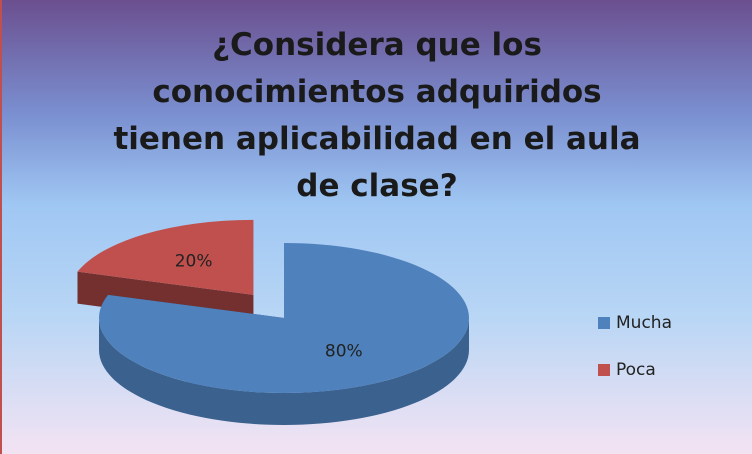 The image size is (752, 454). Describe the element at coordinates (284, 371) in the screenshot. I see `slice-side` at that location.